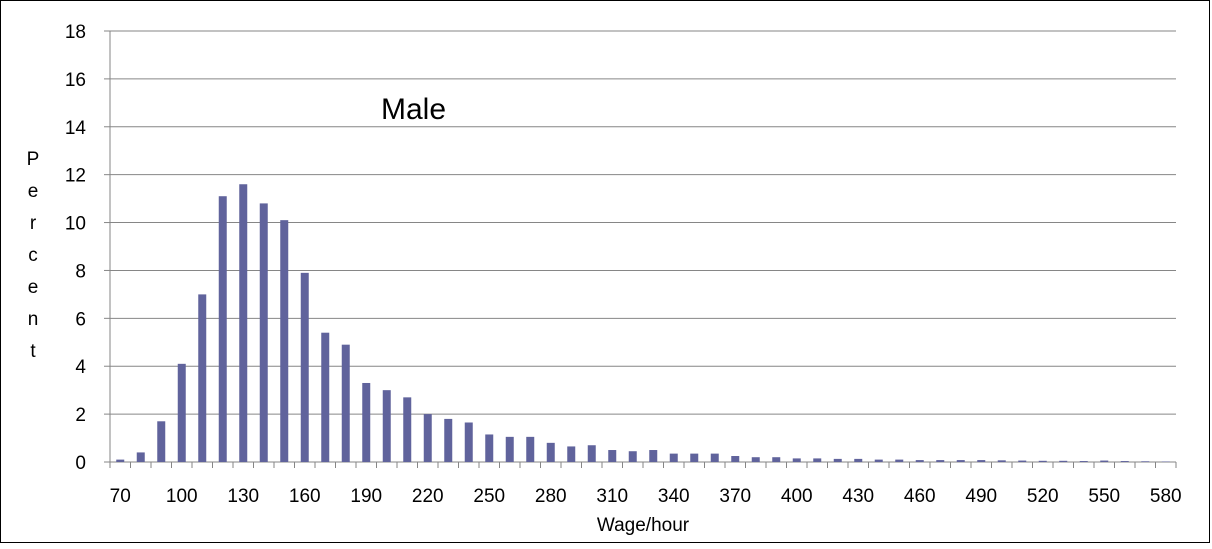  Describe the element at coordinates (413, 109) in the screenshot. I see `chart-title: Male` at that location.